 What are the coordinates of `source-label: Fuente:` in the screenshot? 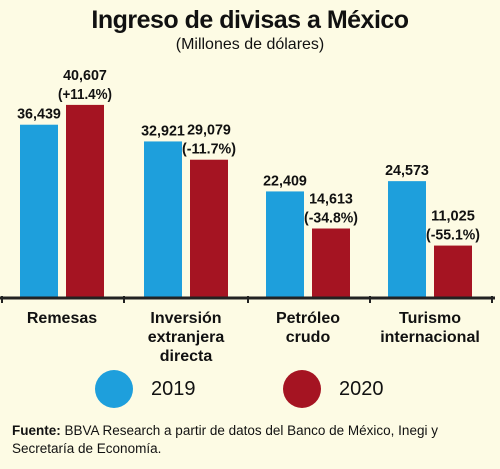 It's located at (36, 430).